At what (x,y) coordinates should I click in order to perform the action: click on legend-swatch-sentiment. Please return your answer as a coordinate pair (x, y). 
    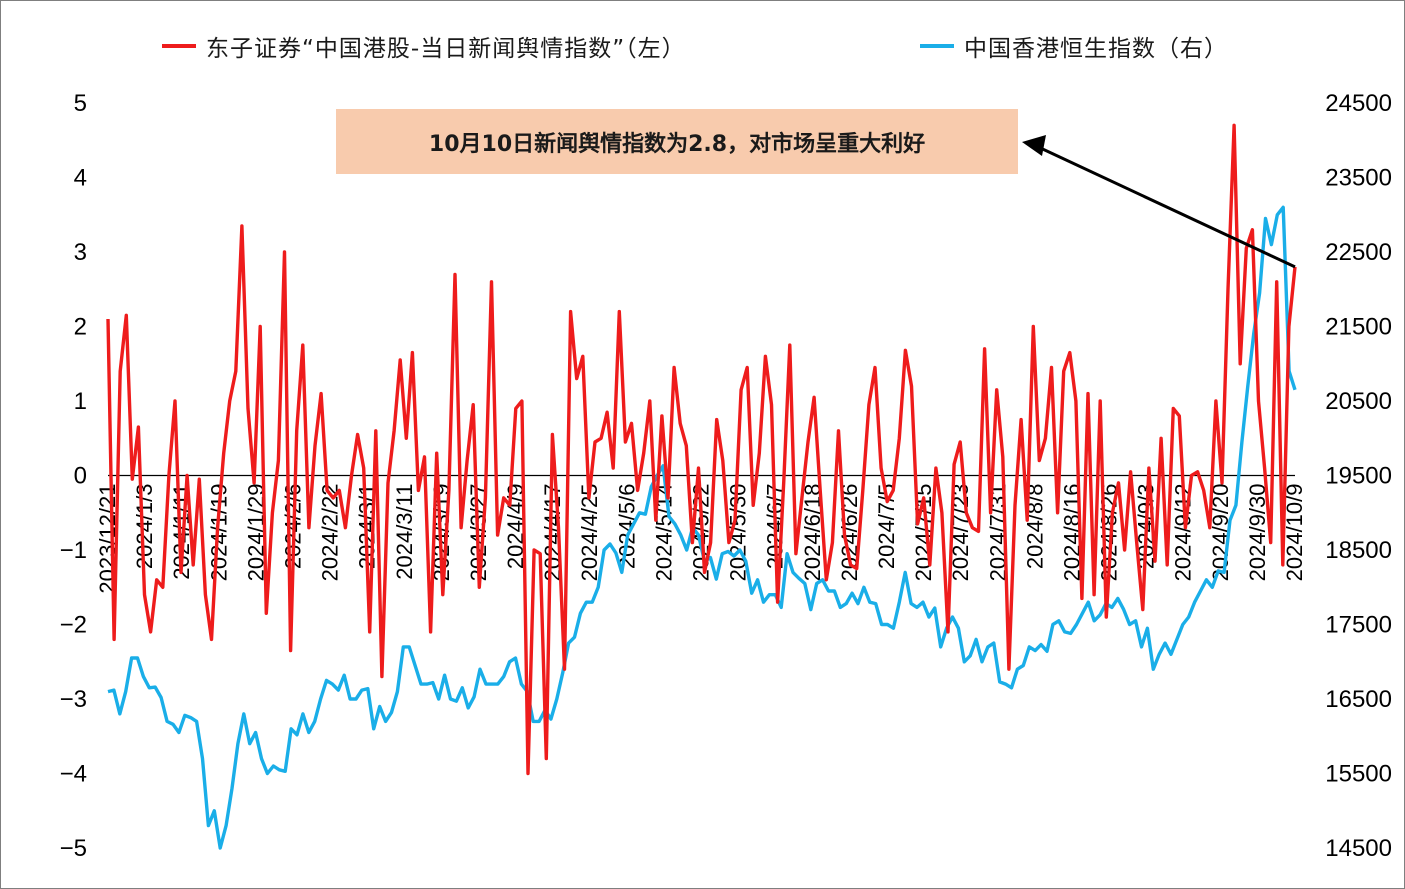
    Looking at the image, I should click on (179, 46).